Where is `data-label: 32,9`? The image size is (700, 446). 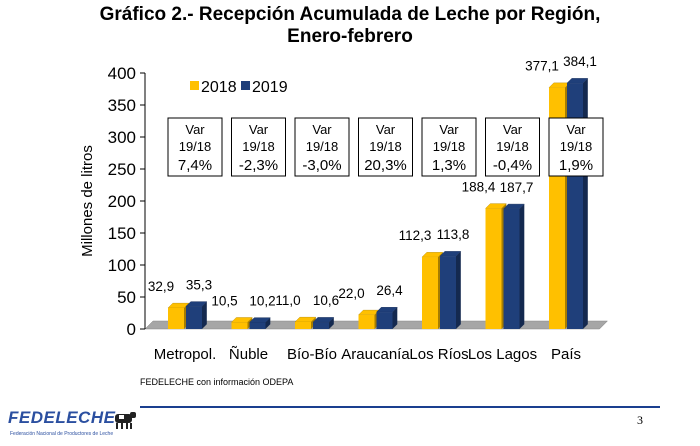 data-label: 32,9 is located at coordinates (161, 286).